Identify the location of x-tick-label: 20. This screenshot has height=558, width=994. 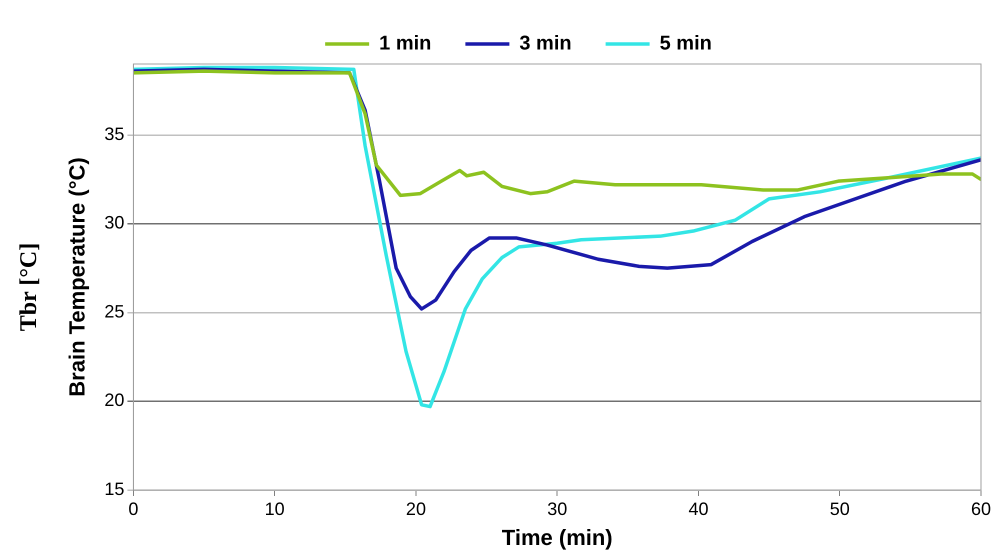
(416, 508).